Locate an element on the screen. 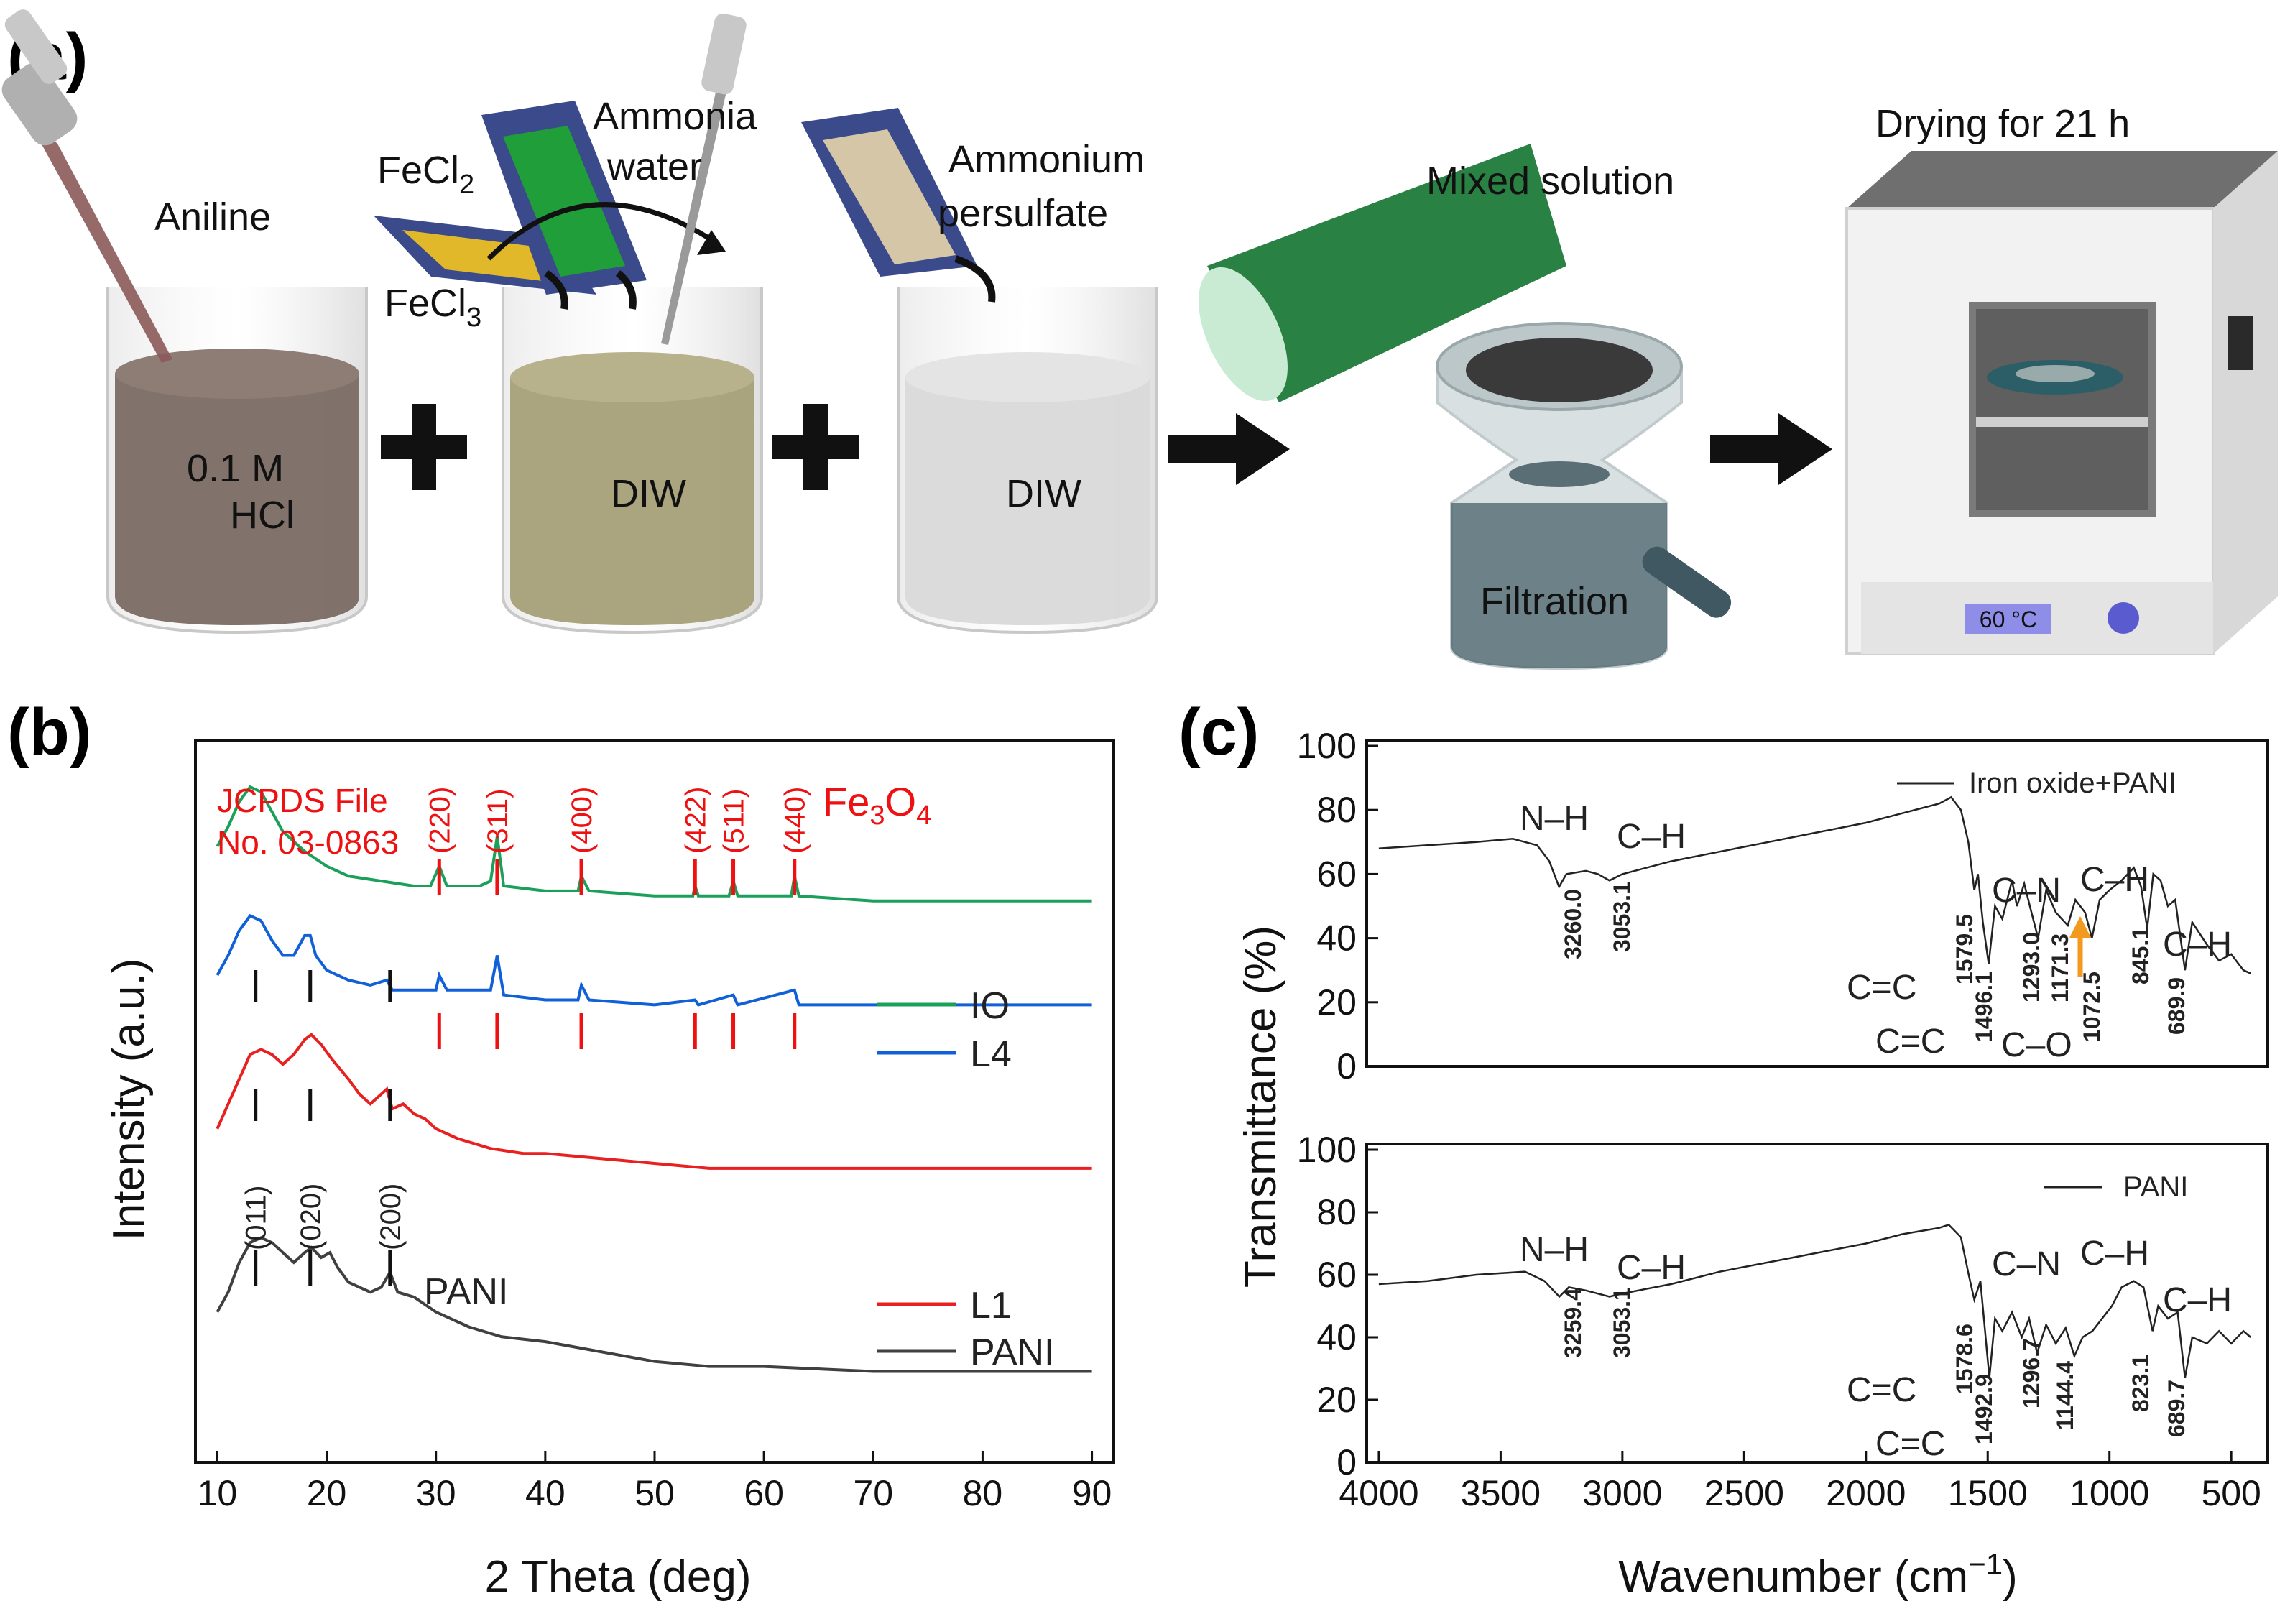  fecl2-boat-icon is located at coordinates (564, 198).